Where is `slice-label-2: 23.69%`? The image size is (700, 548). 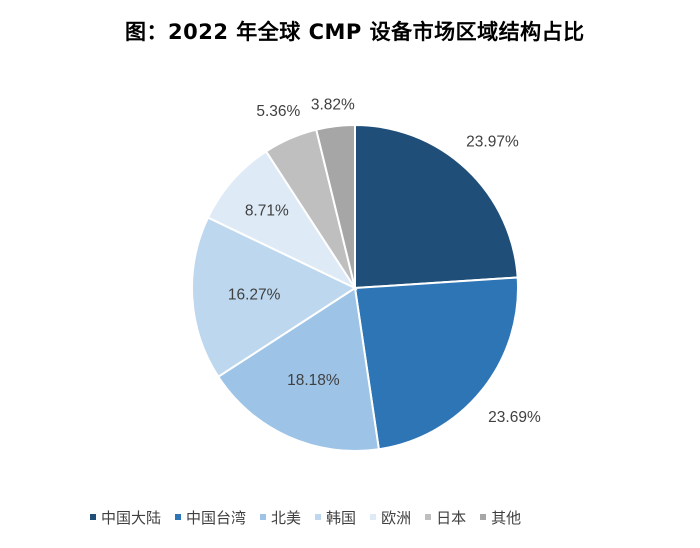 slice-label-2: 23.69% is located at coordinates (514, 417).